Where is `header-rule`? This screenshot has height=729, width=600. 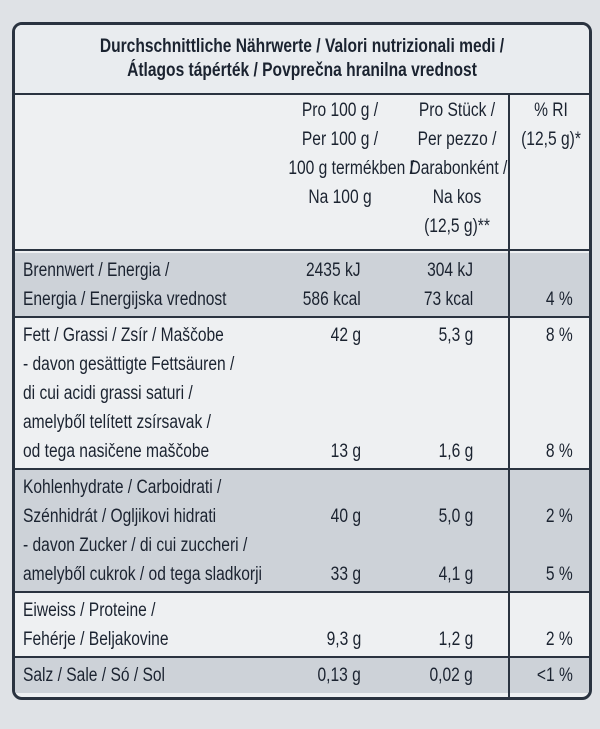 header-rule is located at coordinates (302, 250).